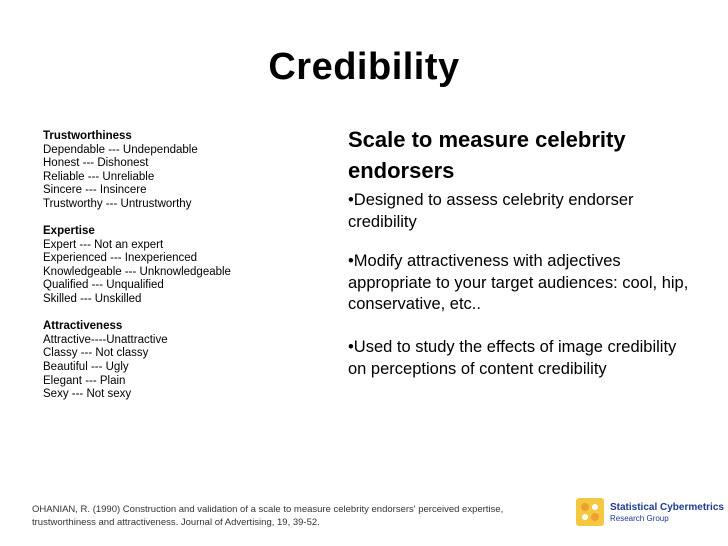 The height and width of the screenshot is (546, 728). I want to click on scale-item: Experienced --- Inexperienced, so click(120, 258).